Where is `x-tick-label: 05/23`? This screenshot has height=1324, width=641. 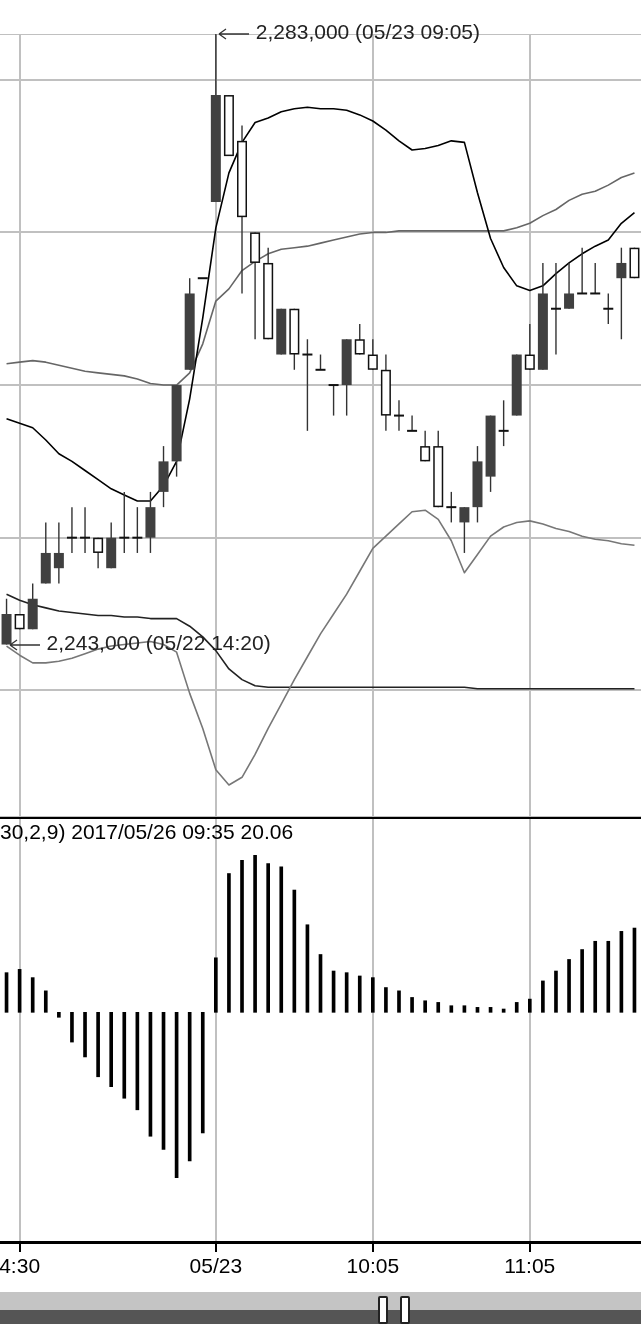 x-tick-label: 05/23 is located at coordinates (216, 1266).